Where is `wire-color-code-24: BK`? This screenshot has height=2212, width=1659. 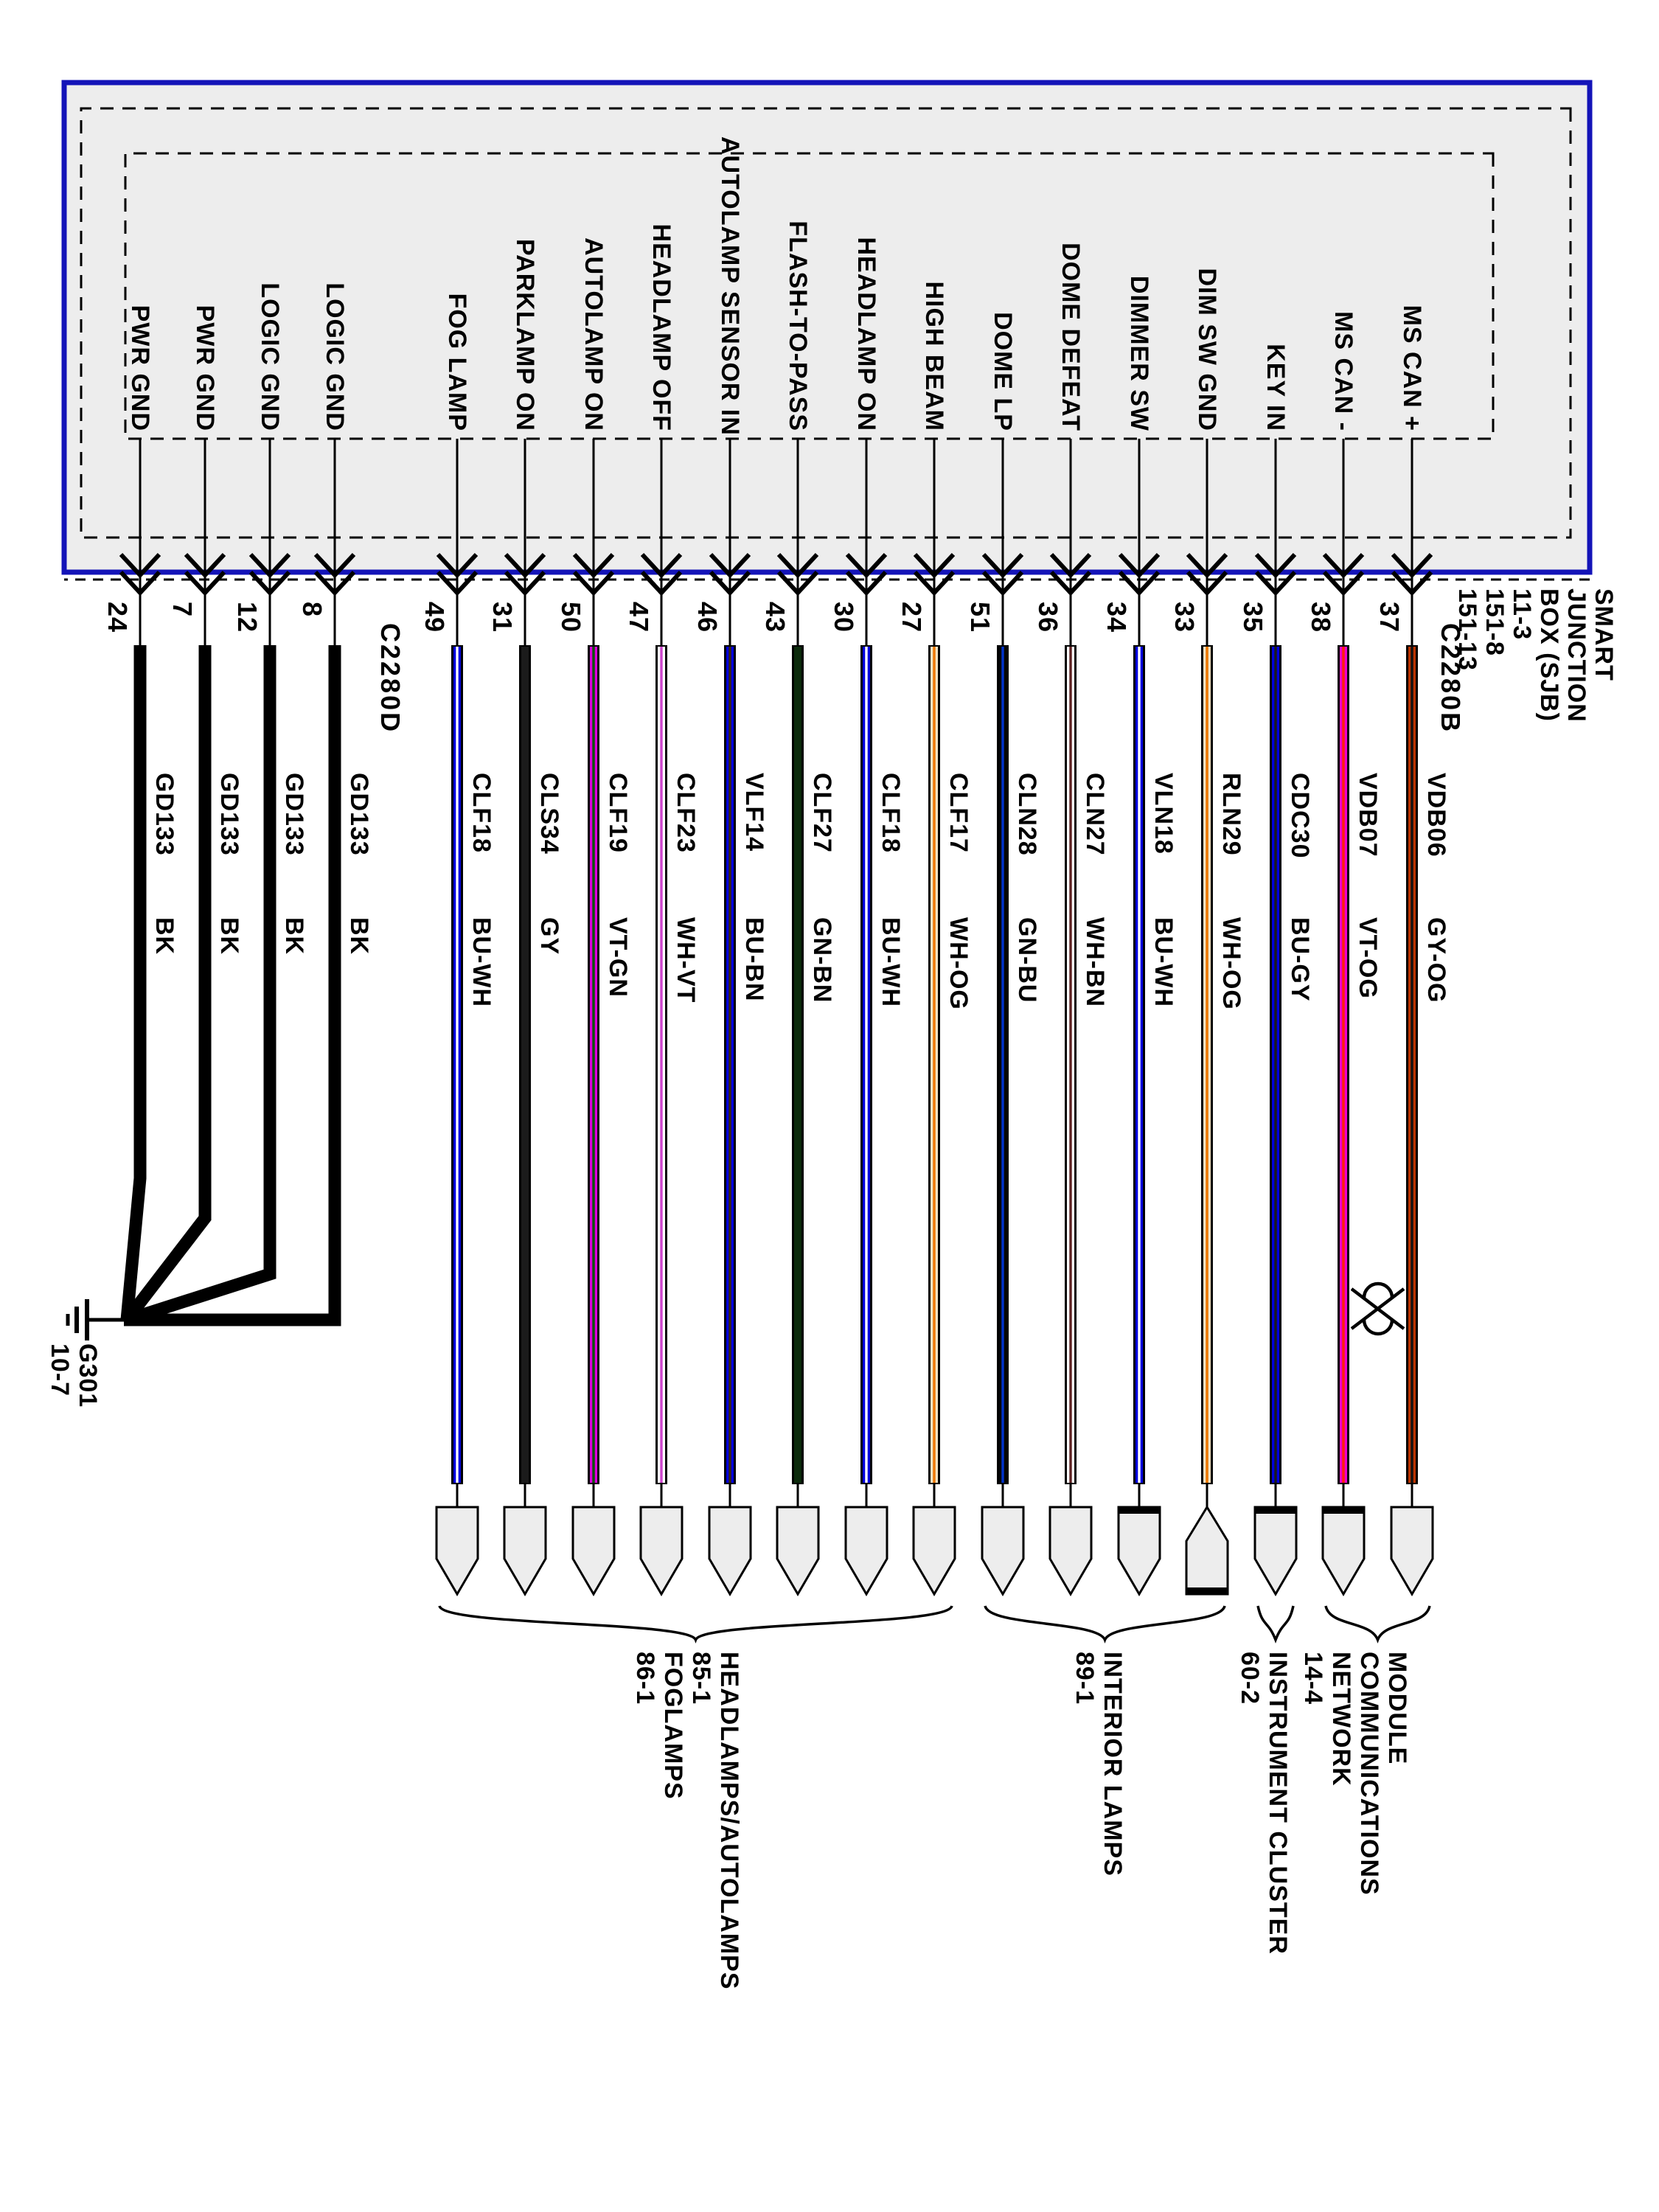 wire-color-code-24: BK is located at coordinates (164, 936).